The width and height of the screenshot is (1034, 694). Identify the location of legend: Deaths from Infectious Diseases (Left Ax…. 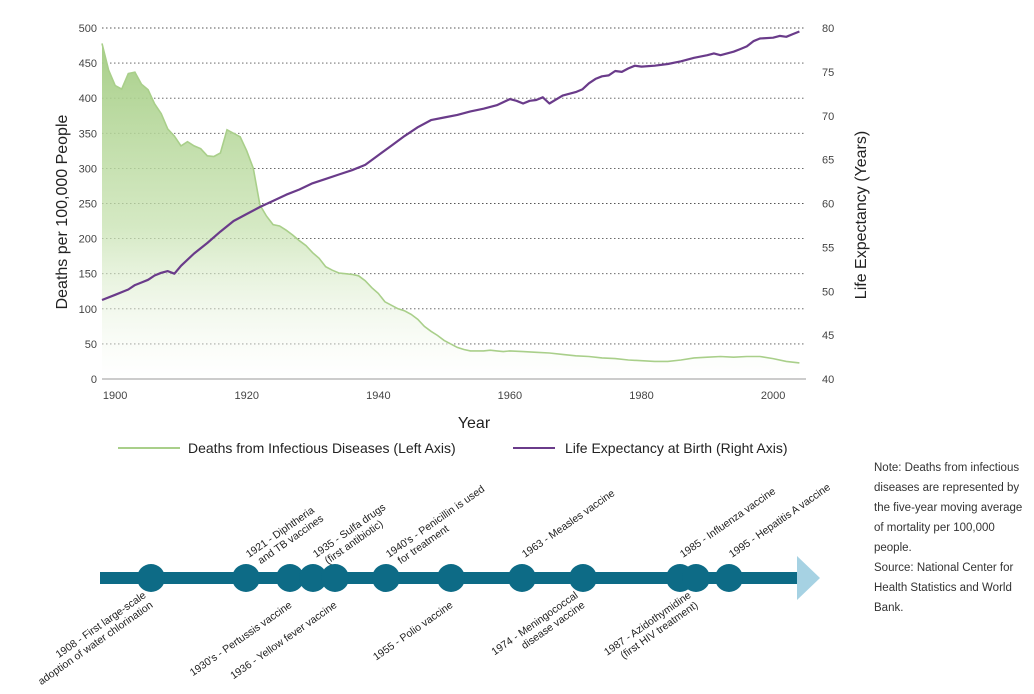
(453, 448).